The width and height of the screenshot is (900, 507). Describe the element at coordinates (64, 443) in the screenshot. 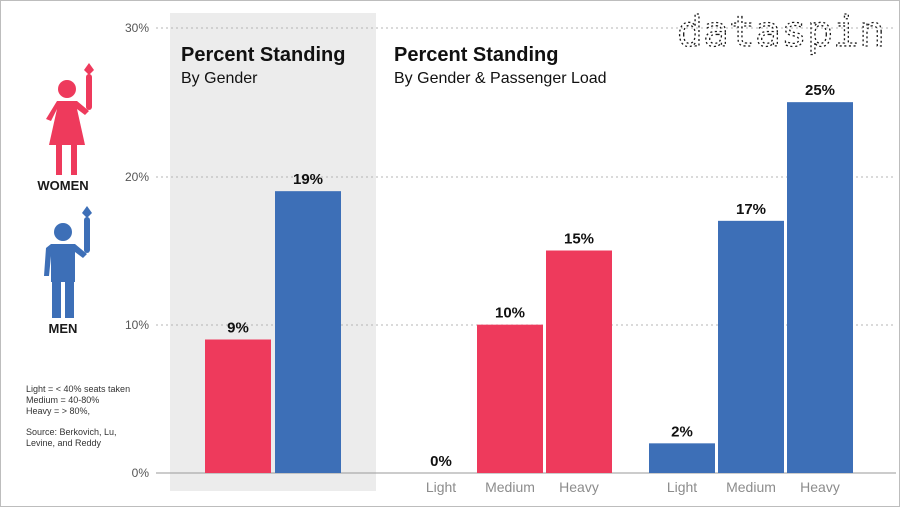

I see `source-line-2: Levine, and Reddy` at that location.